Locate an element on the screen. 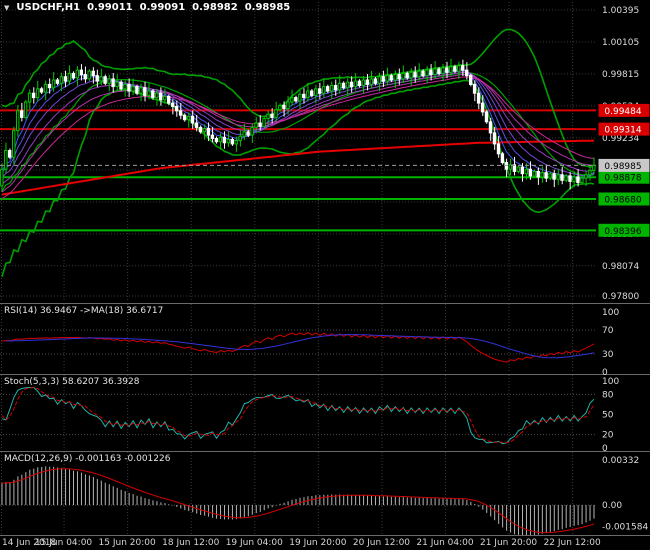  time-axis-label: 21 Jun 20:00 is located at coordinates (508, 543).